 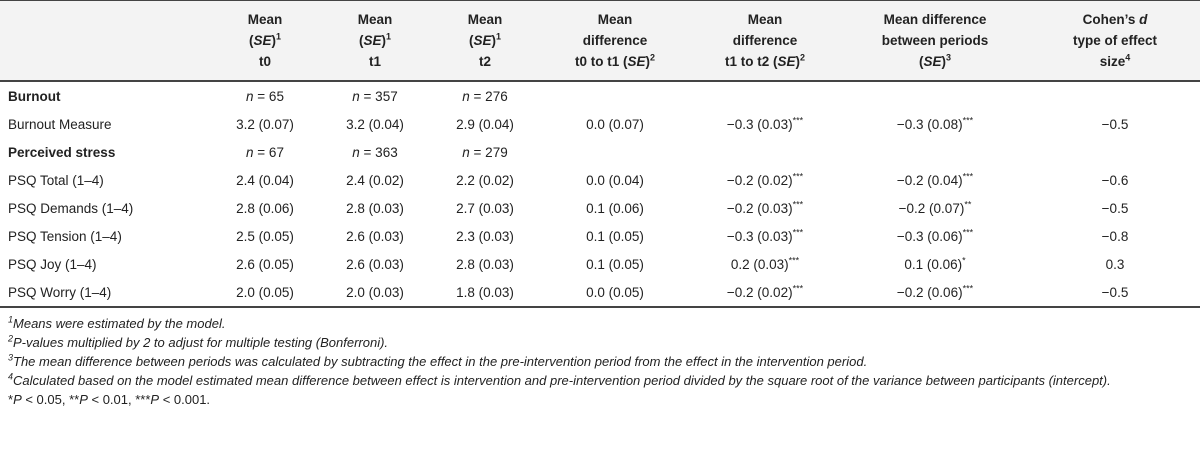 I want to click on table-cell: 2.9 (0.04), so click(x=485, y=124).